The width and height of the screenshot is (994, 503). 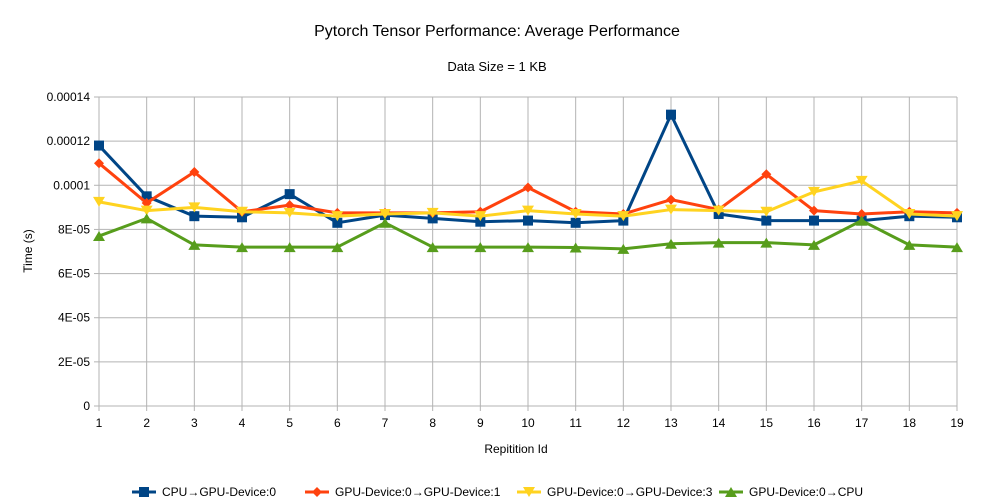 What do you see at coordinates (74, 318) in the screenshot?
I see `y-tick-label: 4E-05` at bounding box center [74, 318].